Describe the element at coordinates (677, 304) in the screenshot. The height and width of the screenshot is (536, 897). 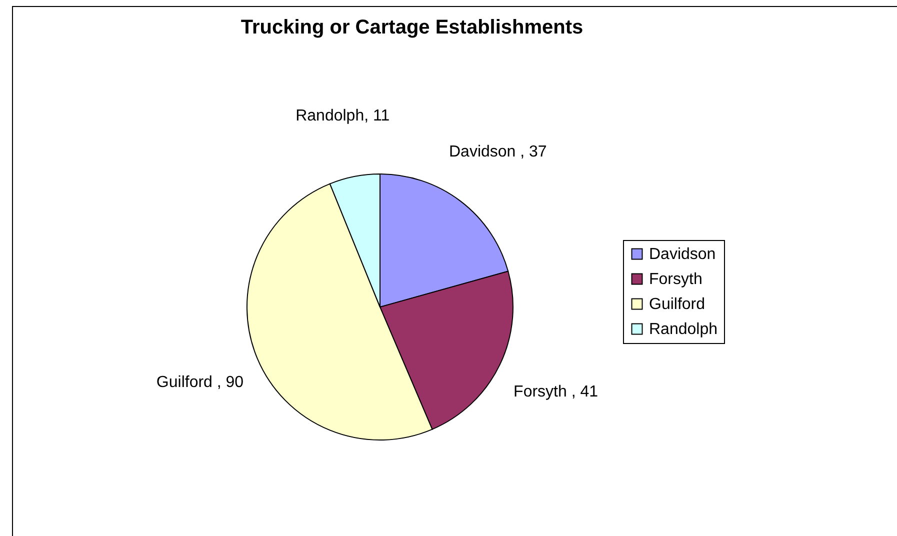
I see `legend-label: Guilford` at that location.